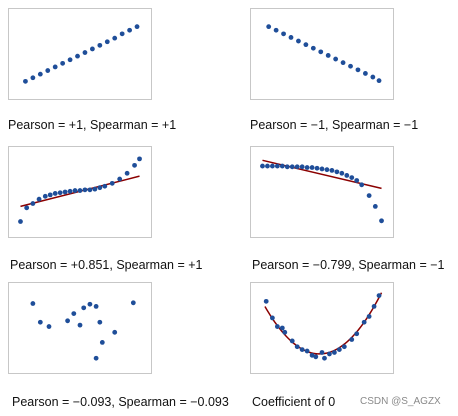 The width and height of the screenshot is (458, 416). I want to click on watermark: CSDN @S_AGZX, so click(400, 401).